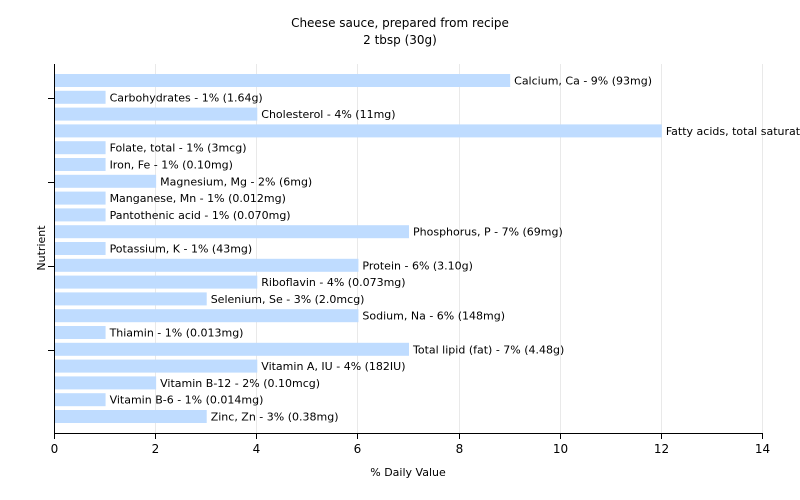  I want to click on bar-label: Phosphorus, P - 7% (69mg), so click(488, 232).